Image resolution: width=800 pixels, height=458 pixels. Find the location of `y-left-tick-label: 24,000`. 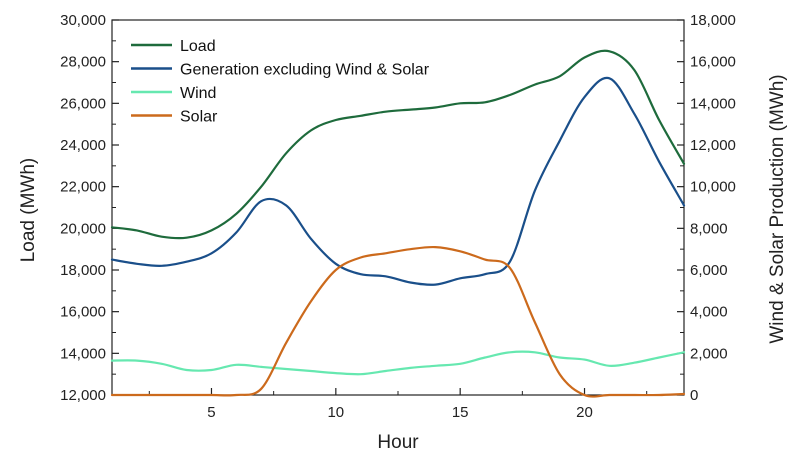

y-left-tick-label: 24,000 is located at coordinates (83, 145).